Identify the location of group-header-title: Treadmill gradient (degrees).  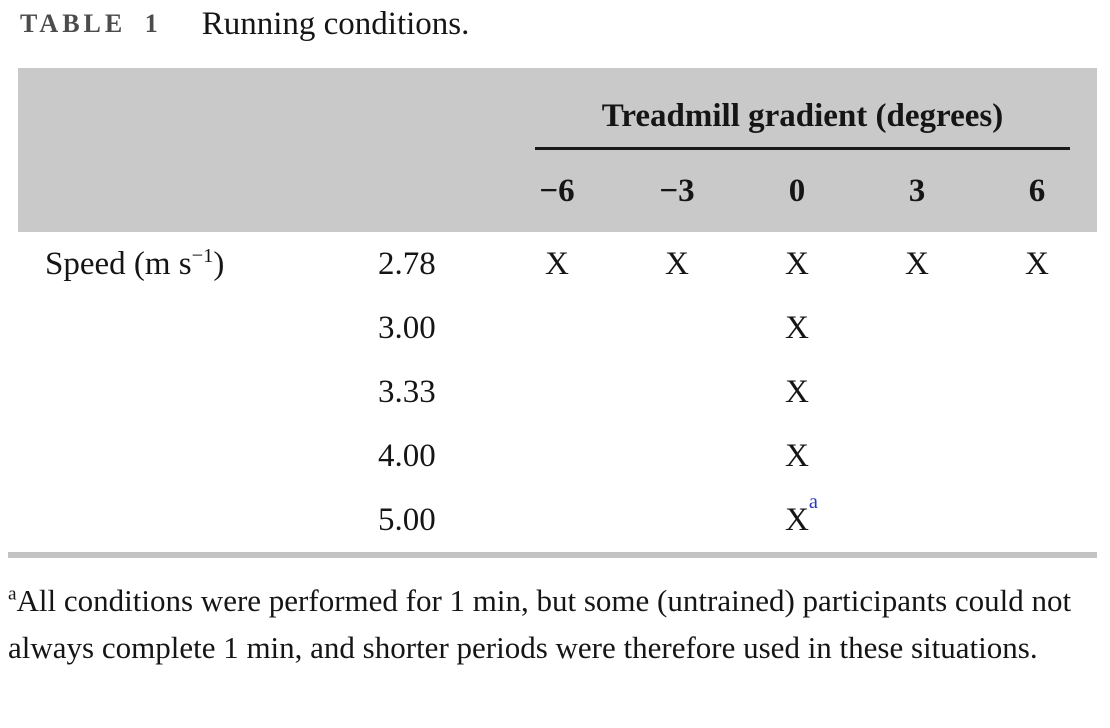
(802, 116).